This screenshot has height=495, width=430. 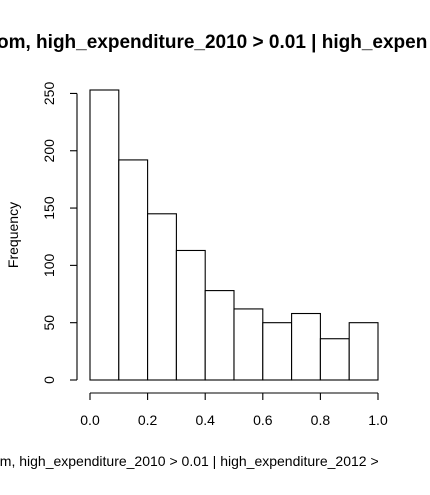 What do you see at coordinates (148, 420) in the screenshot?
I see `x-tick-label-1: 0.2` at bounding box center [148, 420].